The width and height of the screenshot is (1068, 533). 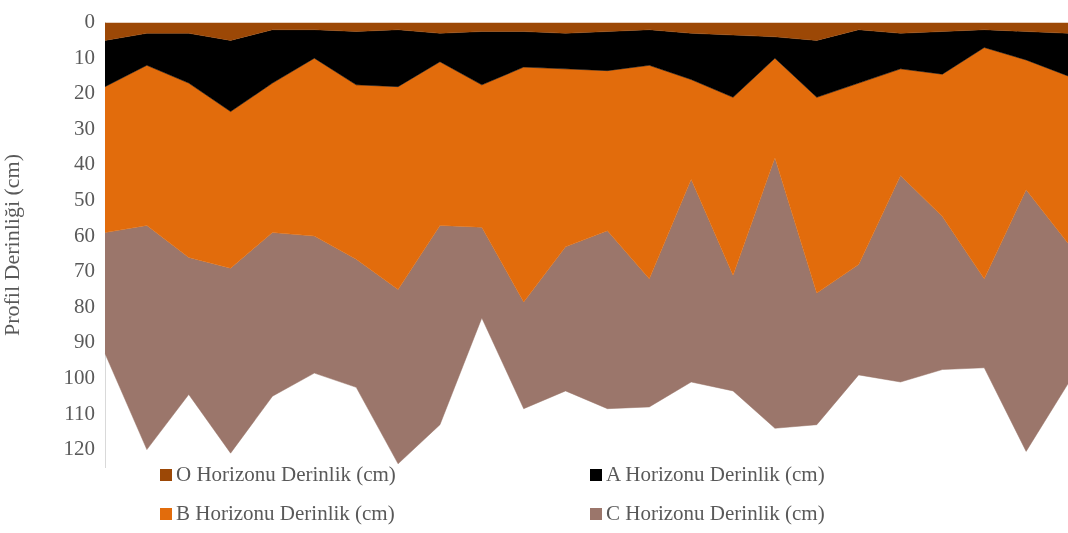 I want to click on y-axis-title: Profil Derinliği (cm), so click(x=12, y=245).